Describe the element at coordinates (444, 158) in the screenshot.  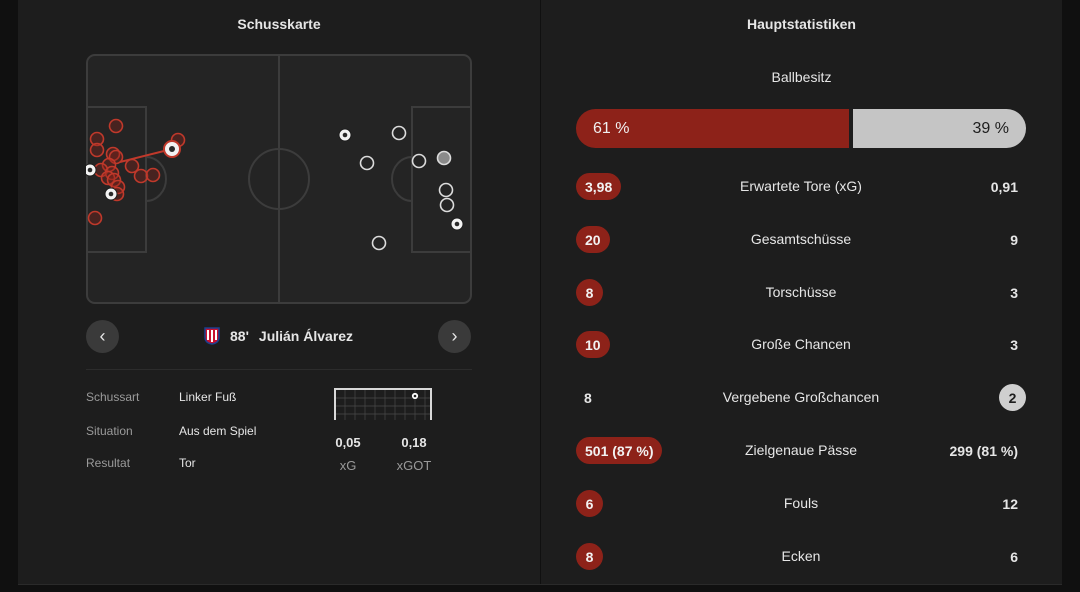
I see `away-shot-on-target-marker` at that location.